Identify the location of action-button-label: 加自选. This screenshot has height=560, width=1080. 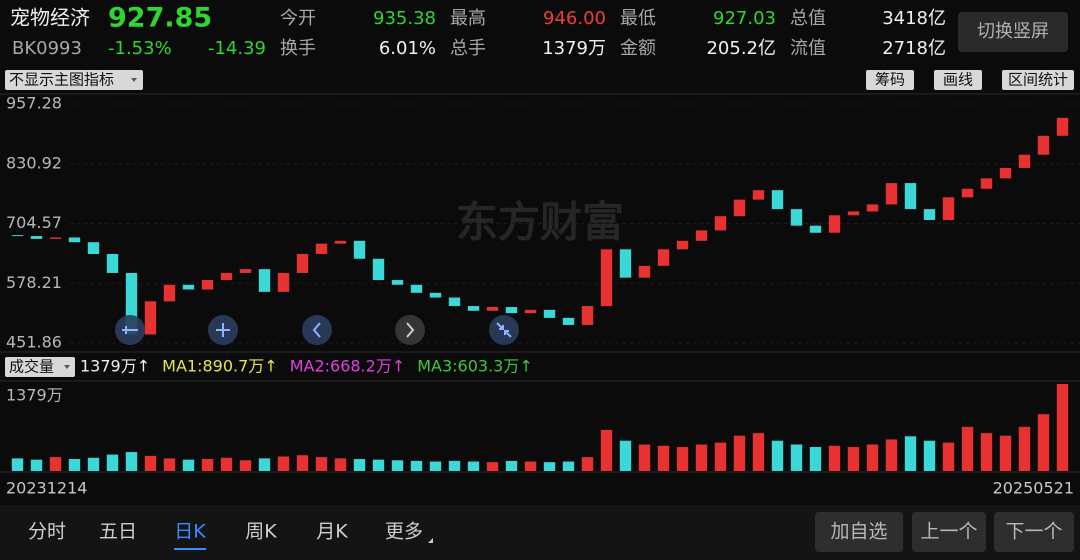
(858, 532).